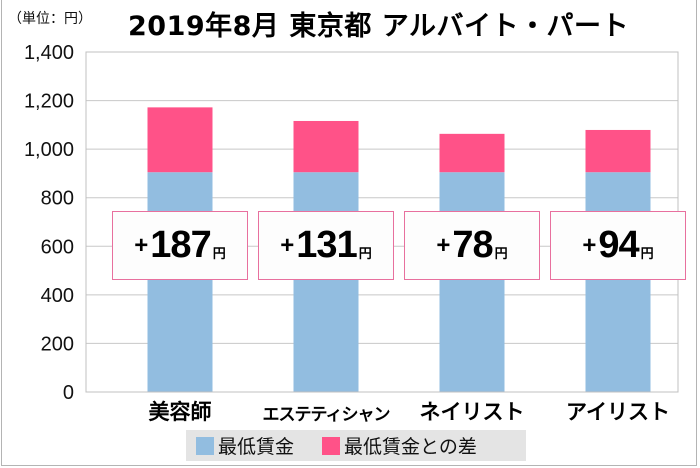 This screenshot has height=468, width=700. I want to click on legend-label-difference: 最低賃金との差, so click(410, 447).